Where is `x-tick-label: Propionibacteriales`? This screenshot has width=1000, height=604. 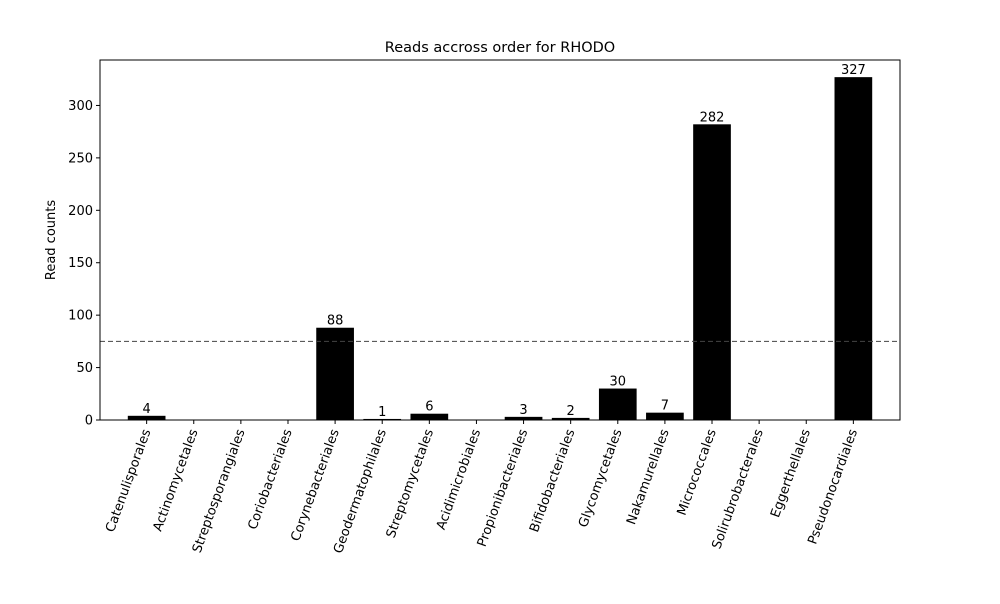 x-tick-label: Propionibacteriales is located at coordinates (503, 488).